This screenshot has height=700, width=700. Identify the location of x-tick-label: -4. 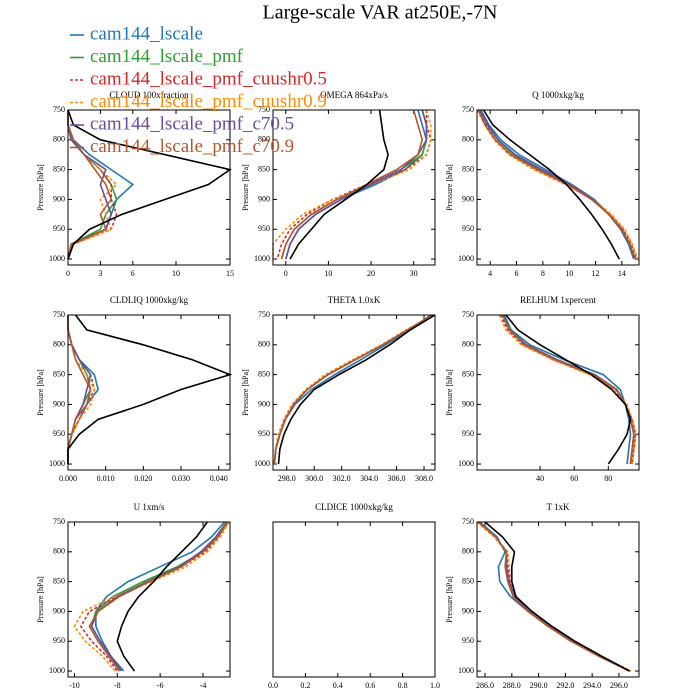
(203, 685).